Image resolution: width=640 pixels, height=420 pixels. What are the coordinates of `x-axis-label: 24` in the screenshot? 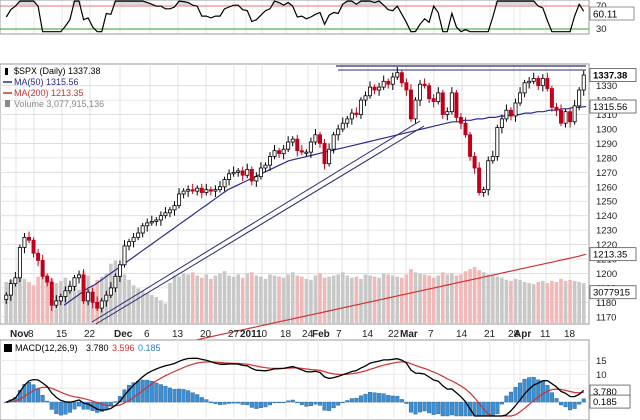 It's located at (308, 334).